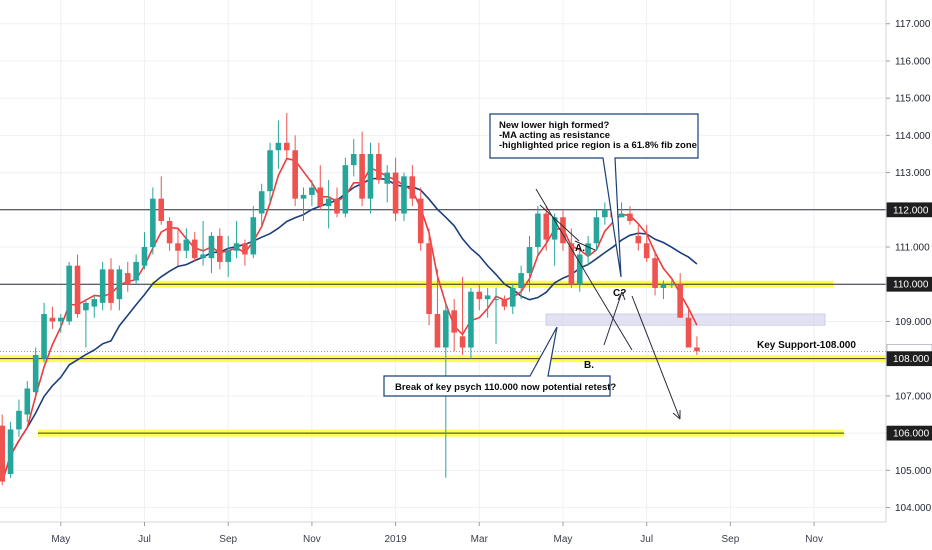  Describe the element at coordinates (909, 210) in the screenshot. I see `price-badge: 112.000` at that location.